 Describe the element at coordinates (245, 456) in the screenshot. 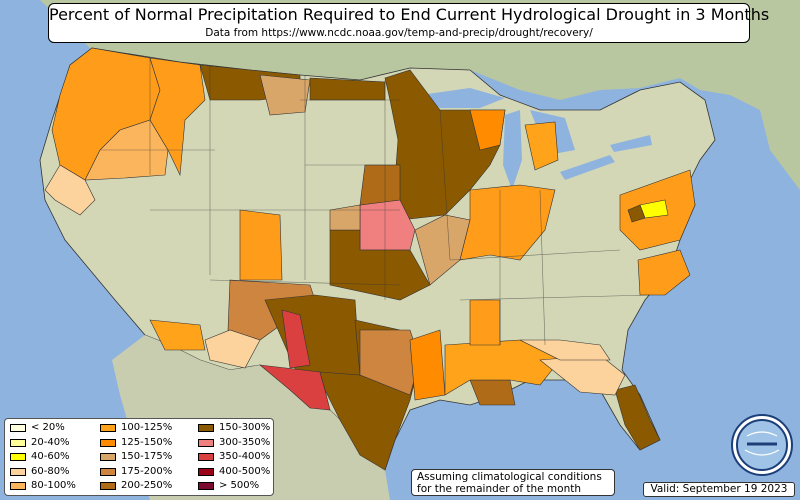

I see `legend-label: 350-400%` at that location.